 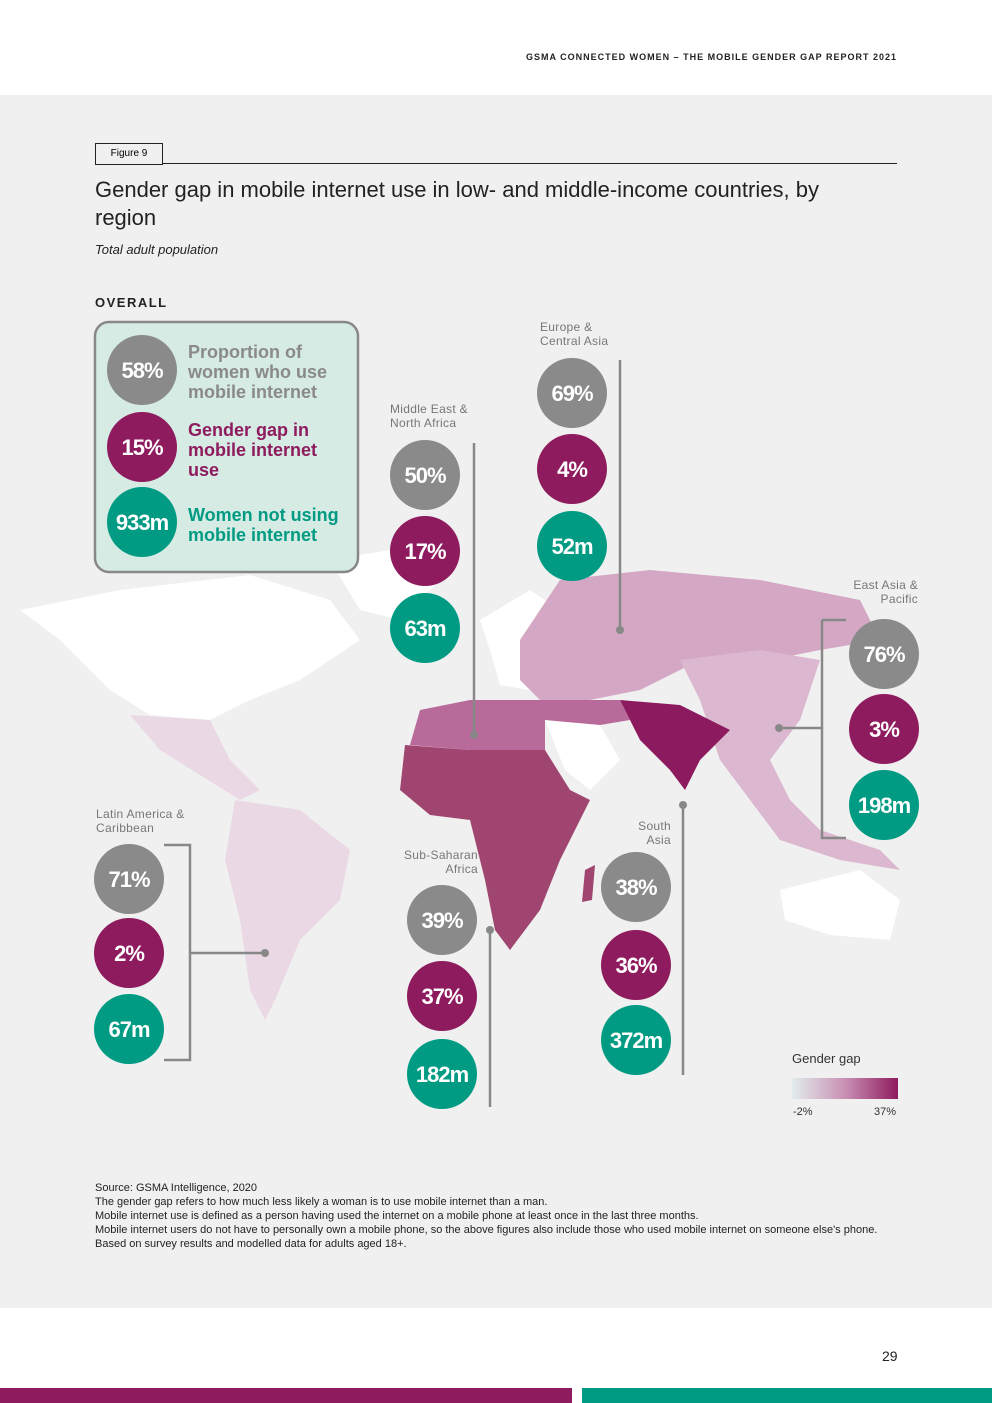 I want to click on bubble-value: 76%, so click(x=883, y=654).